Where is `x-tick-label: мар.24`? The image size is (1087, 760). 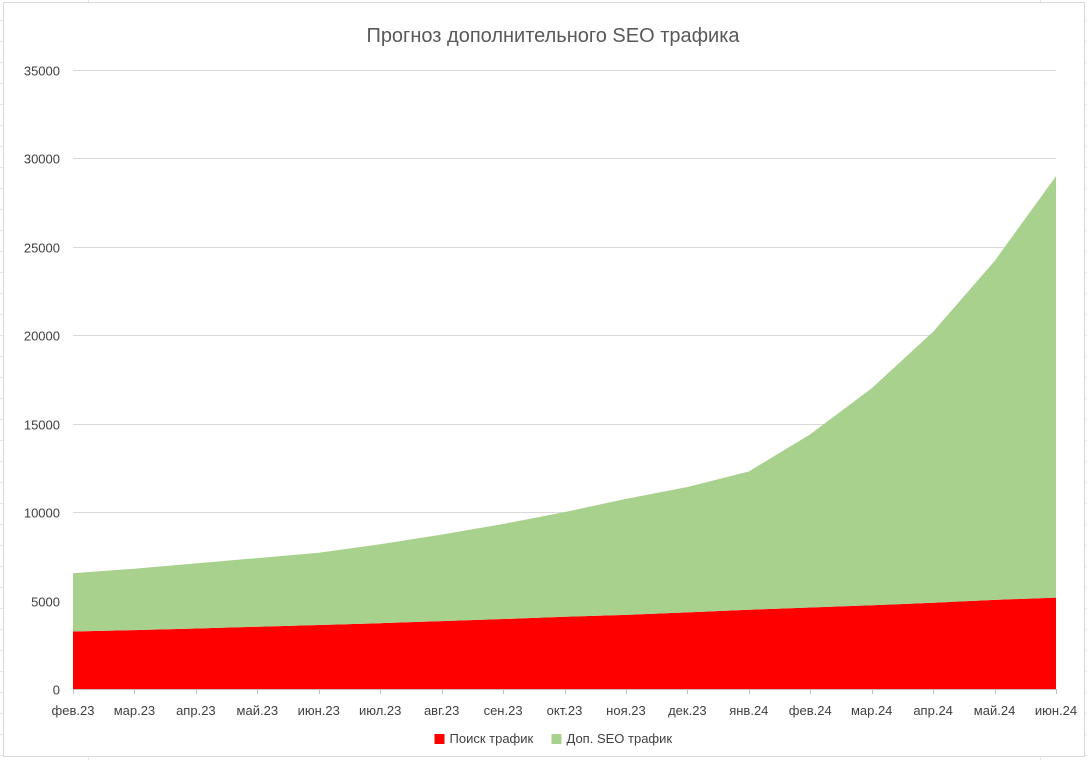
x-tick-label: мар.24 is located at coordinates (871, 710).